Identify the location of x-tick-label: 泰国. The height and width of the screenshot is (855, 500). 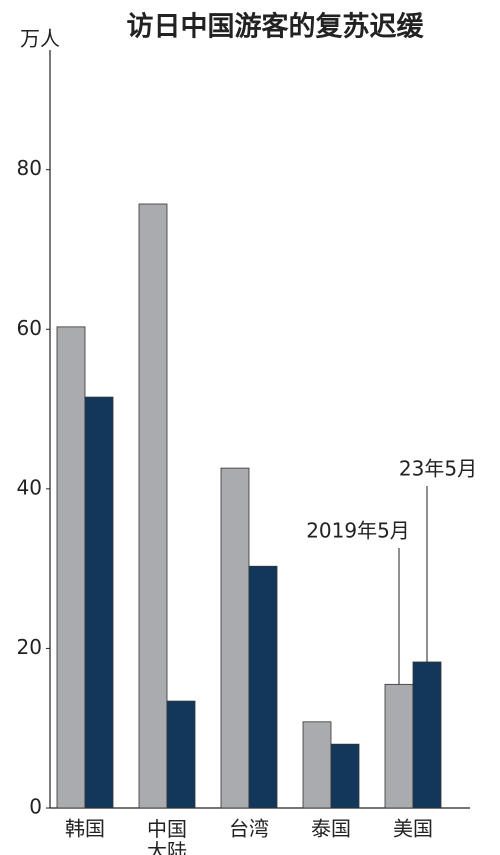
(331, 829).